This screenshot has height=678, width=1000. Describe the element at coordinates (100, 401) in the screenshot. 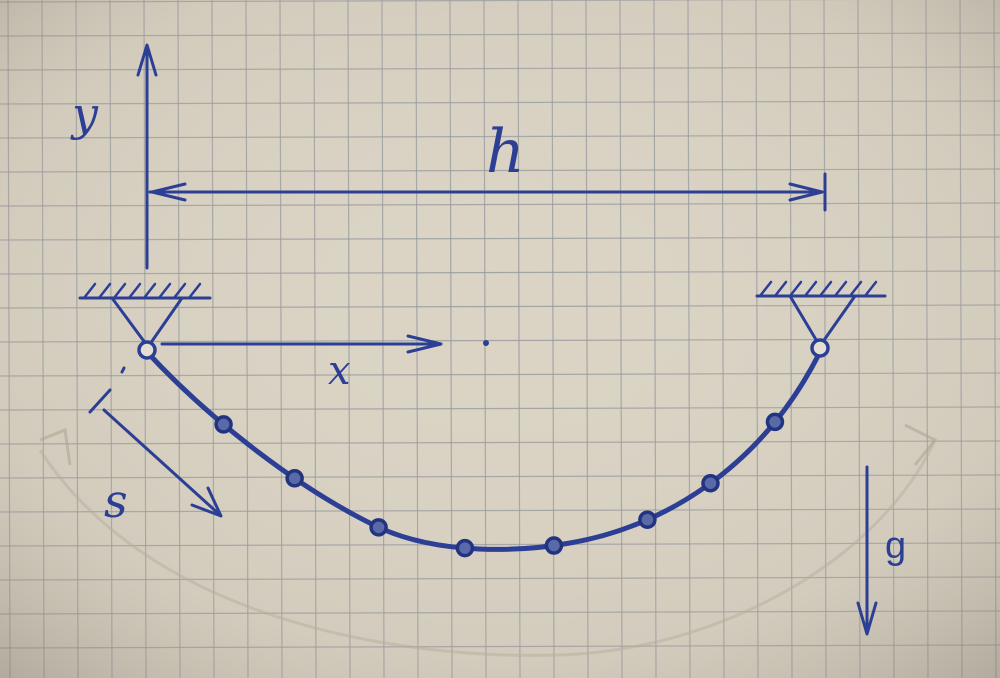

I see `arc-length-tick` at that location.